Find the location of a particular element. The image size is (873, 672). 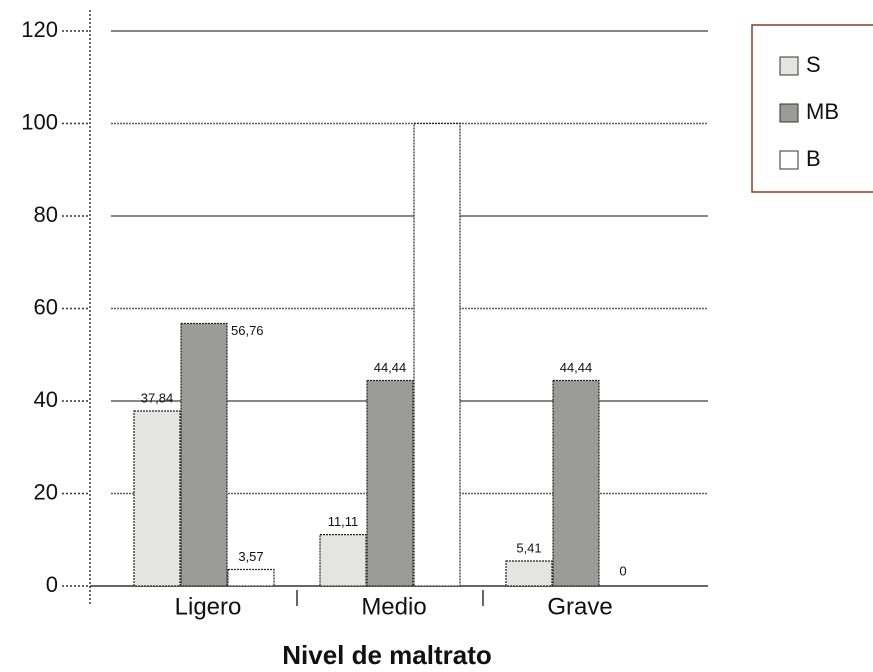

value-label: 0 is located at coordinates (622, 570).